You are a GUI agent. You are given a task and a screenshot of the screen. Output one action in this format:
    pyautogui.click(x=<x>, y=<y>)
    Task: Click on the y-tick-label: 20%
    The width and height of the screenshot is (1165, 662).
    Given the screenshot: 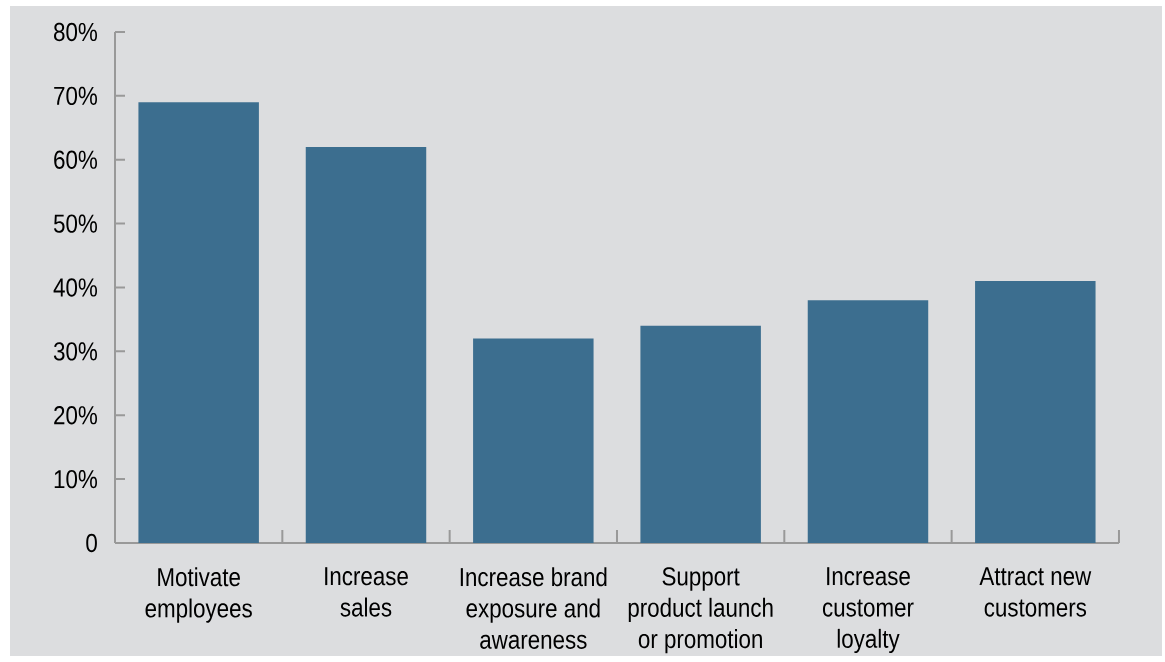 What is the action you would take?
    pyautogui.click(x=75, y=415)
    